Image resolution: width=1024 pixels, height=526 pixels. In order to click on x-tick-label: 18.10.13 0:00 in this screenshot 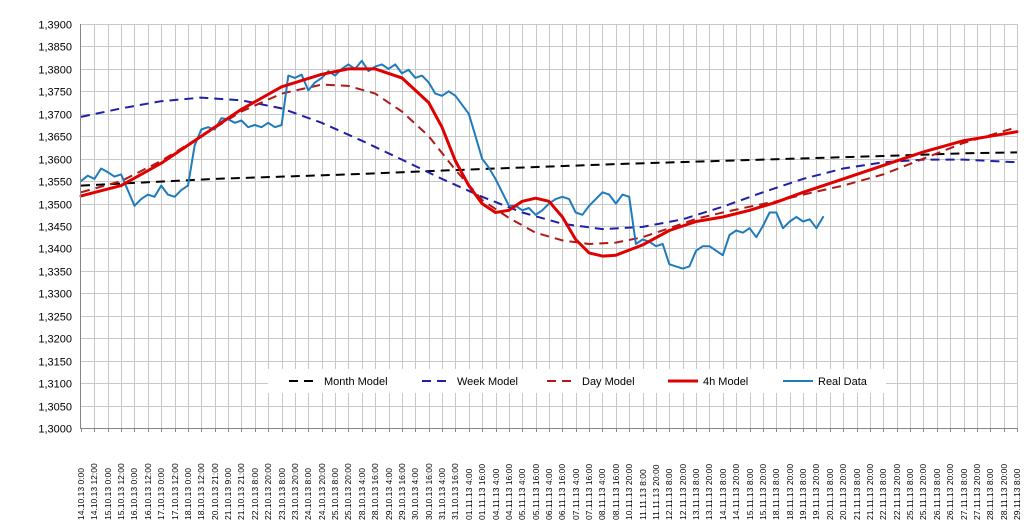, I will do `click(188, 494)`.